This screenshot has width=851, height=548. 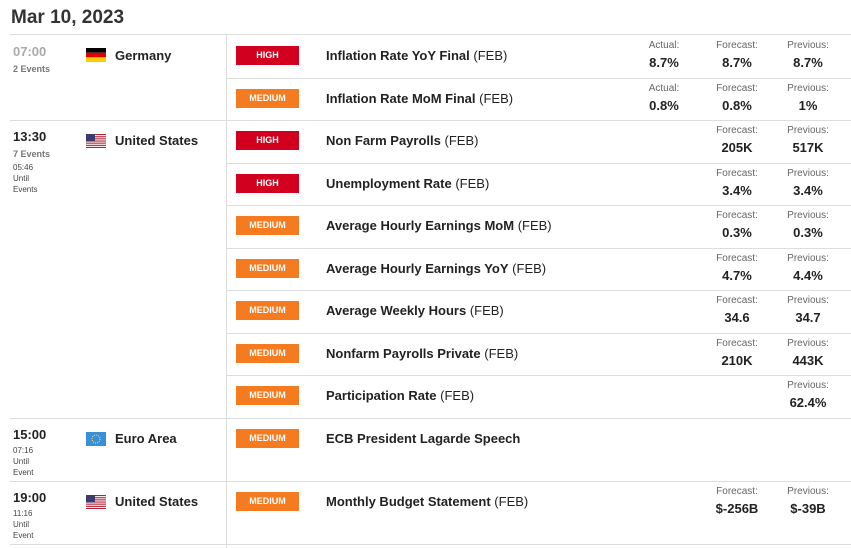 I want to click on event-time: 13:30, so click(x=30, y=136).